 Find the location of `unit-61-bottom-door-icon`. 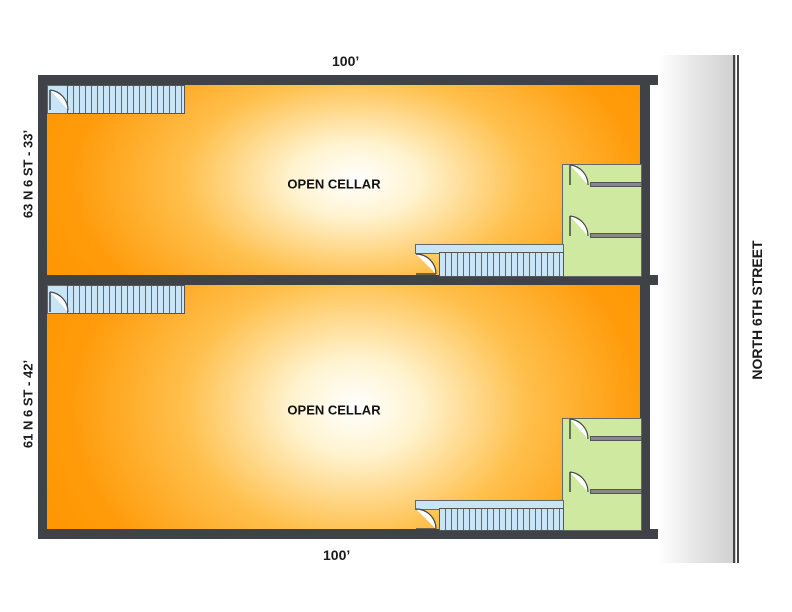

unit-61-bottom-door-icon is located at coordinates (426, 519).